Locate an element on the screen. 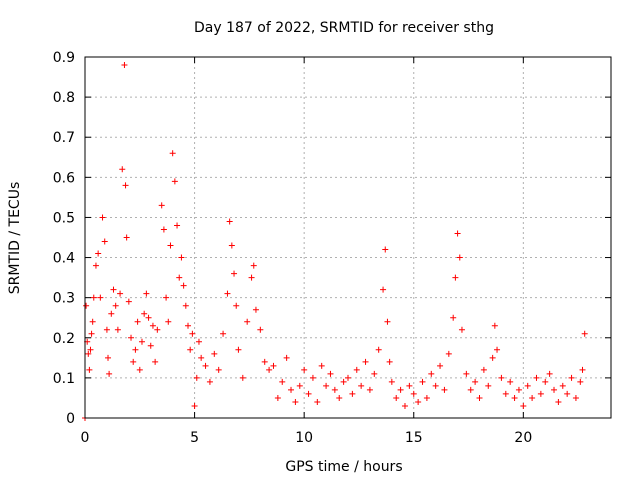 Image resolution: width=640 pixels, height=480 pixels. y-tick-label: 0.4 is located at coordinates (64, 259).